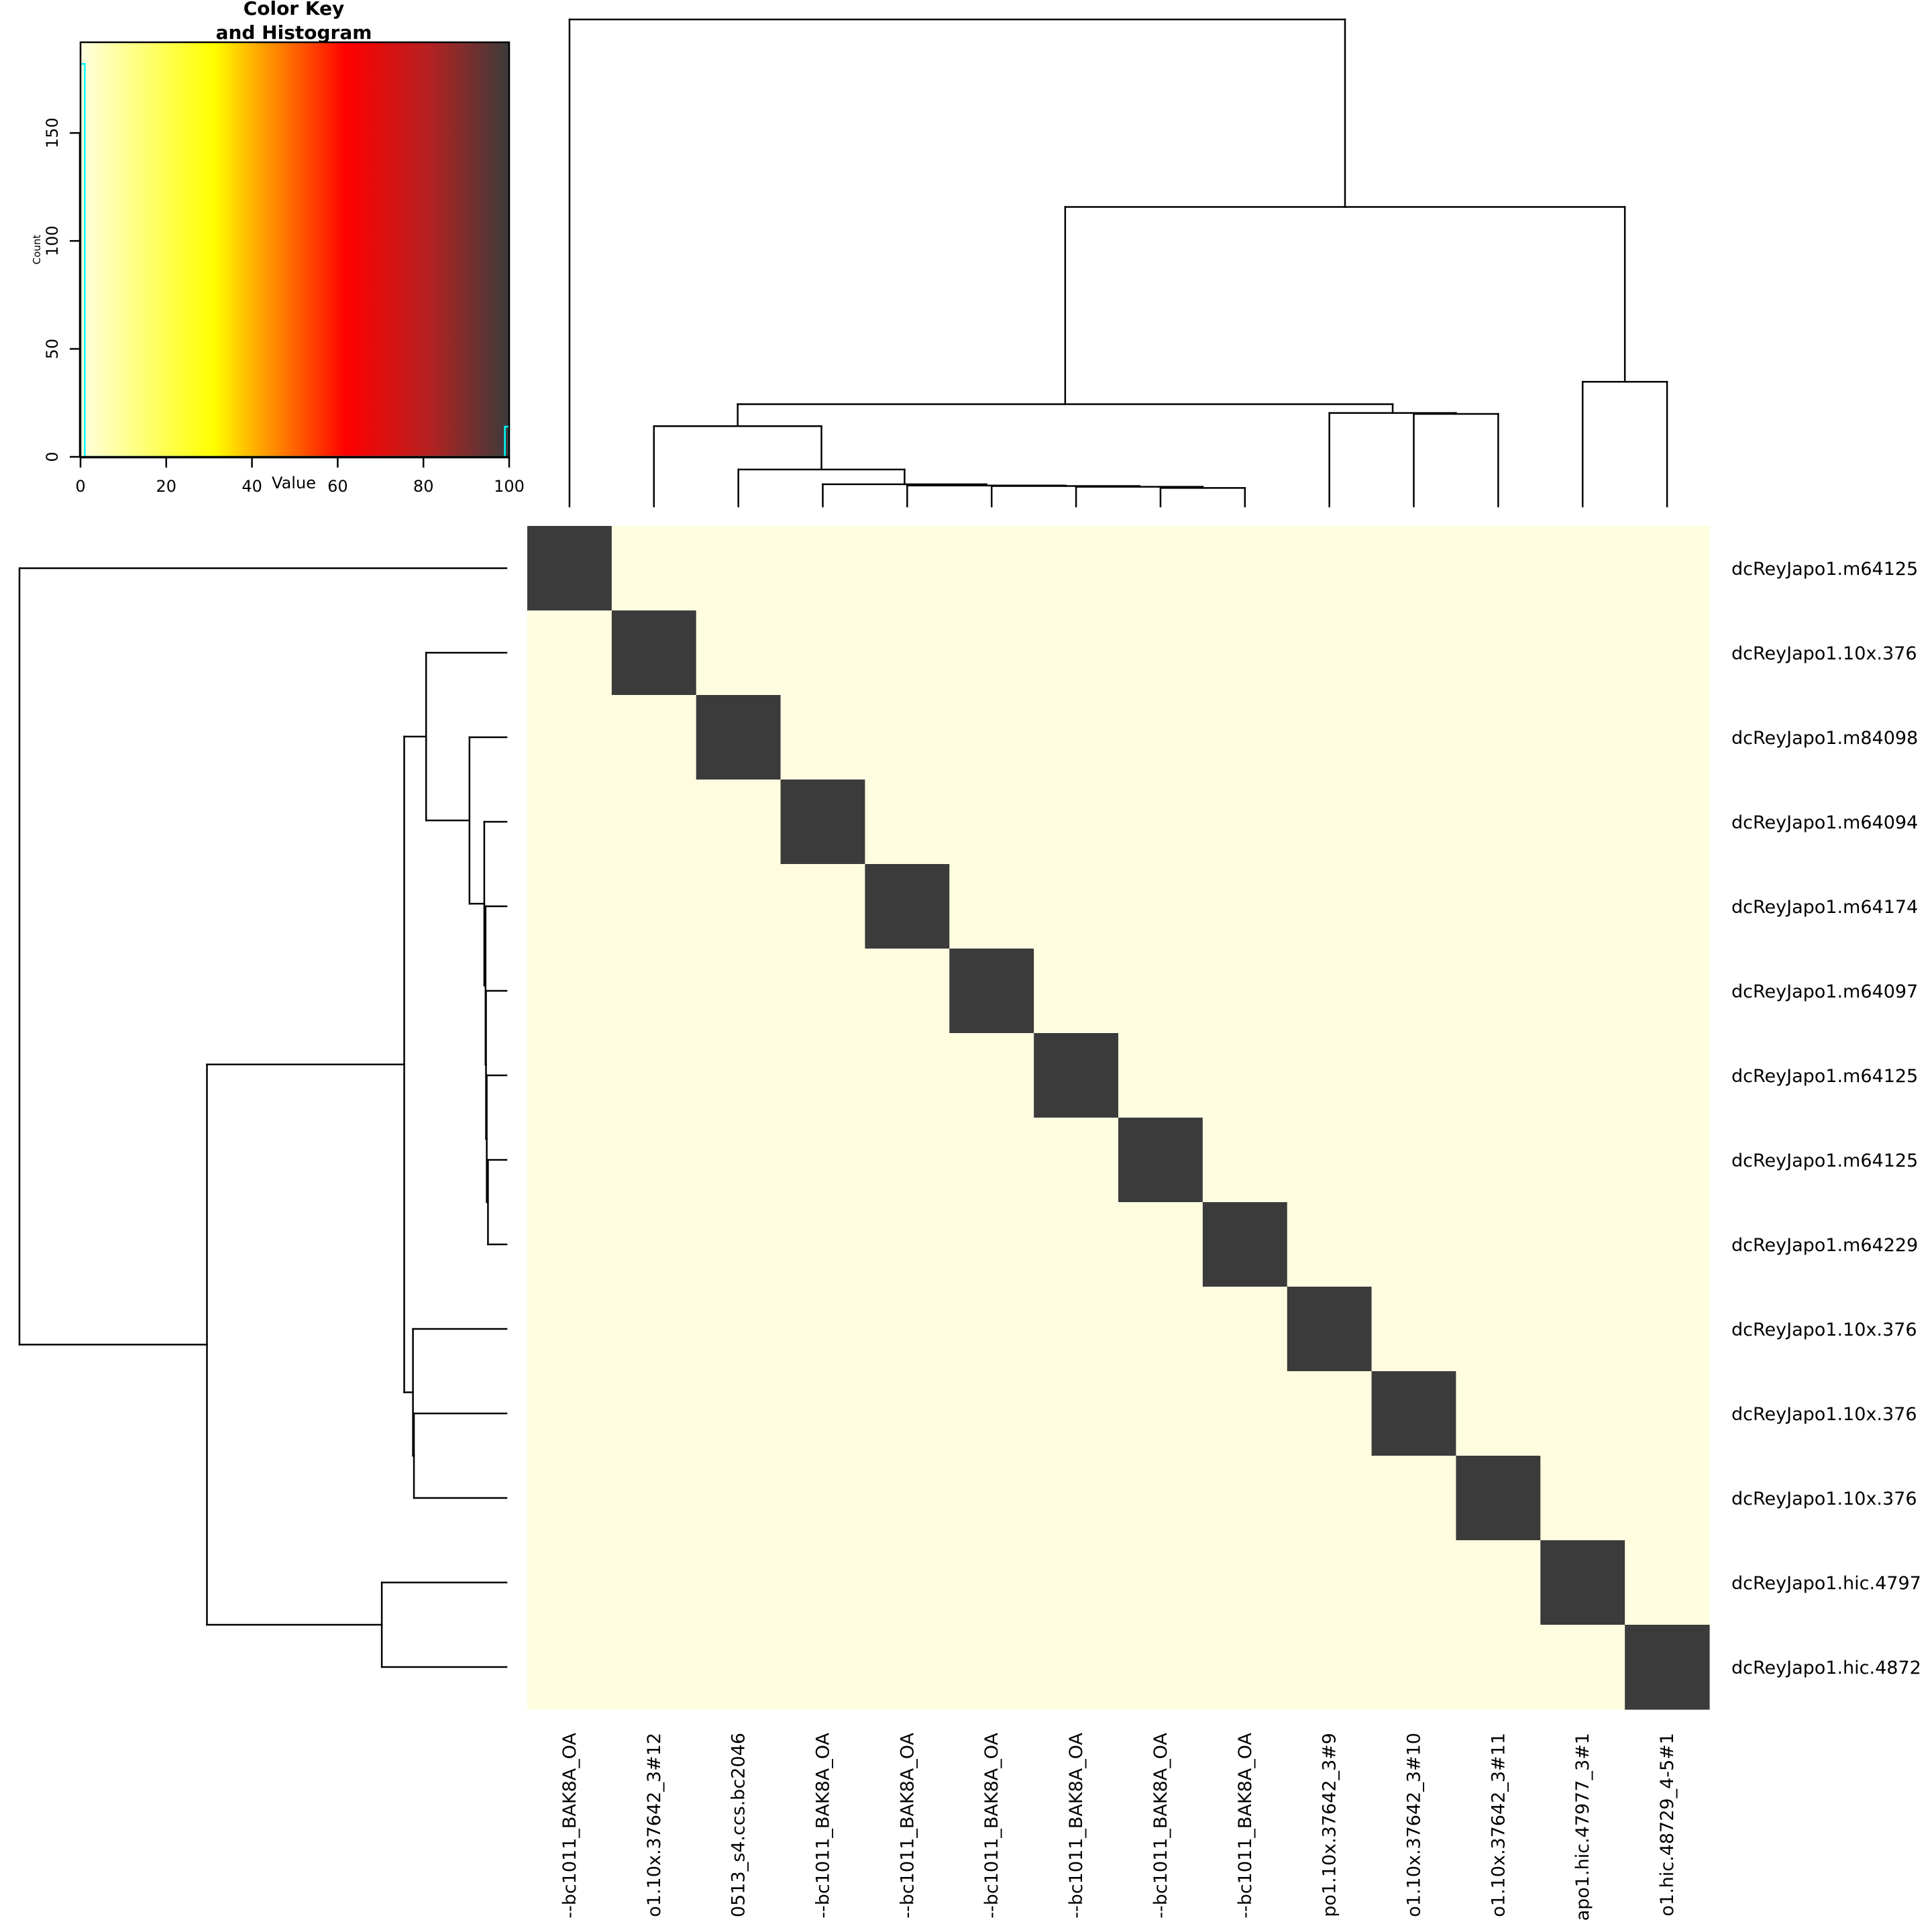  What do you see at coordinates (52, 240) in the screenshot?
I see `y-tick-label: 100` at bounding box center [52, 240].